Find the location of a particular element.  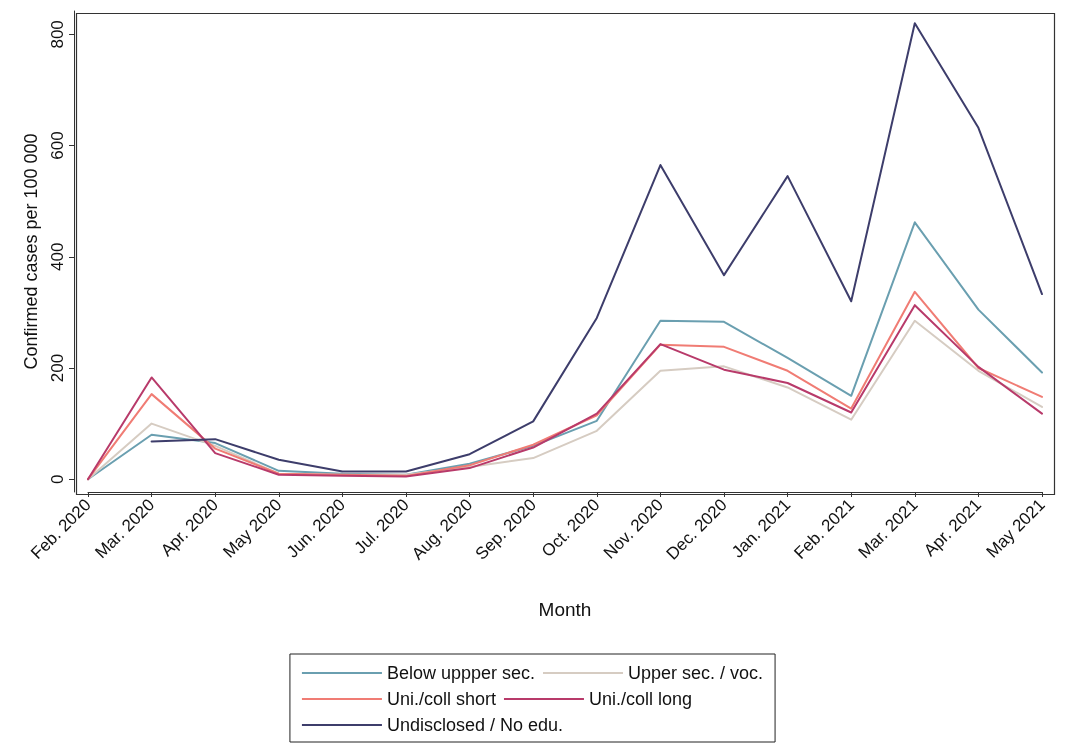

legend-label: Undisclosed / No edu. is located at coordinates (475, 725).